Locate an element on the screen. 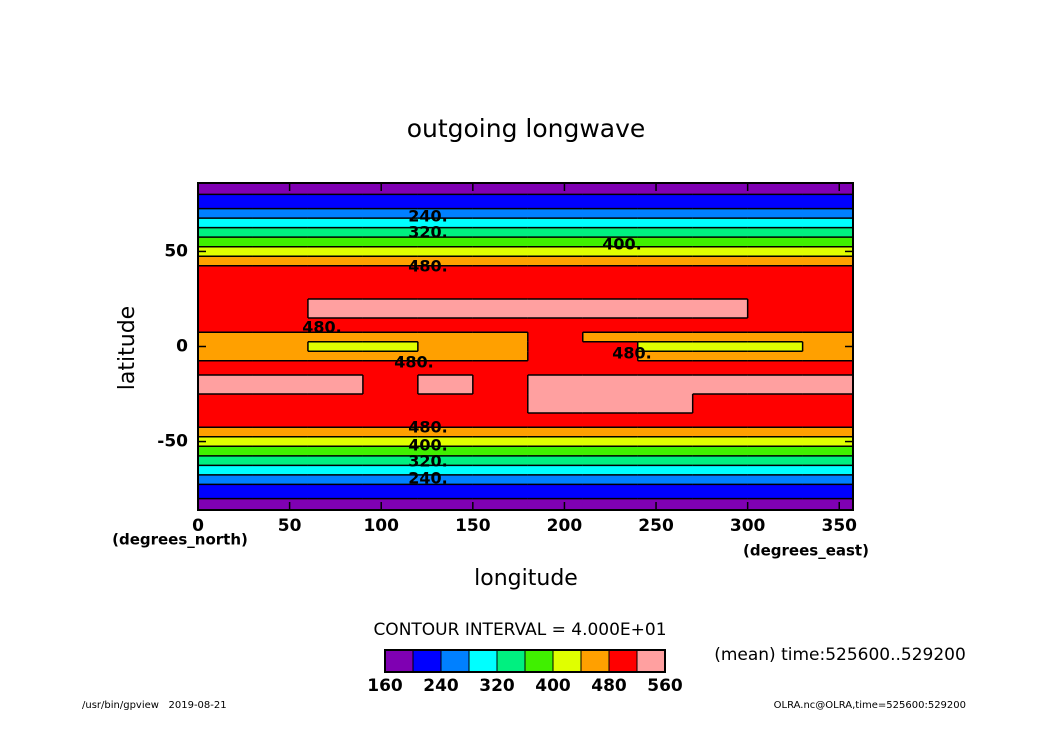  colorbar-label: 400 is located at coordinates (553, 686).